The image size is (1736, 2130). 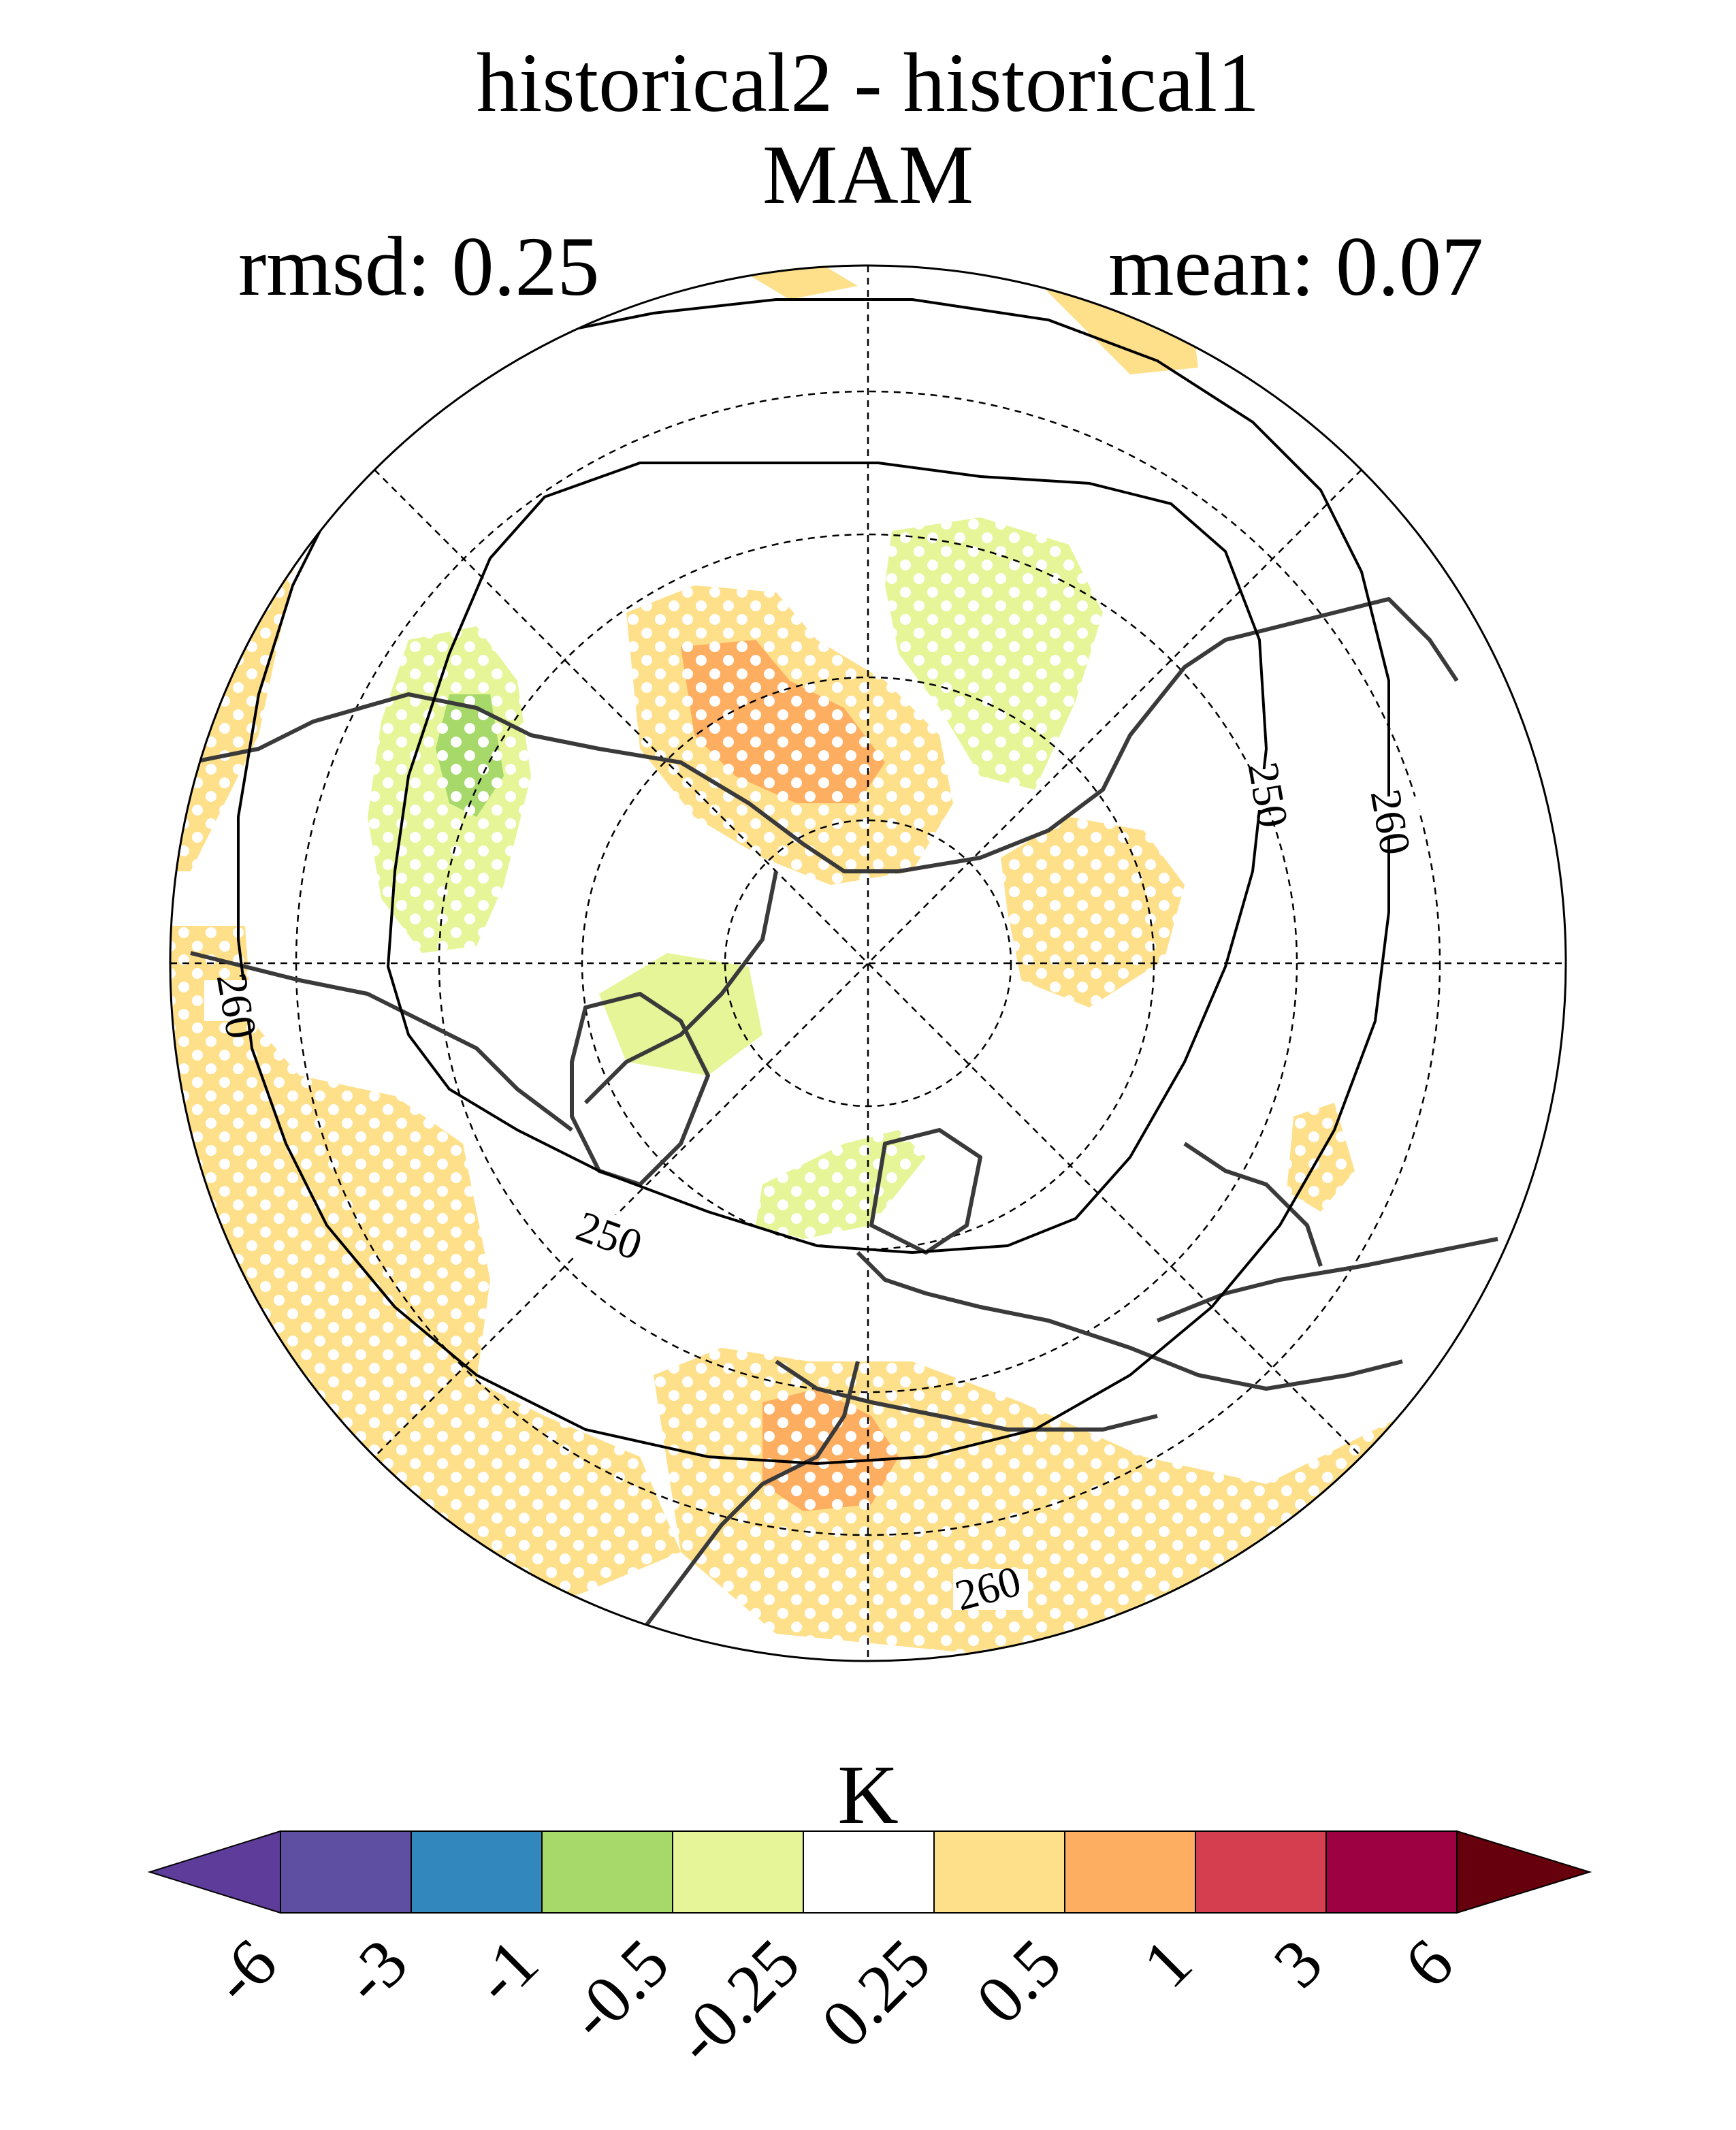 I want to click on colorbar-unit: K, so click(x=868, y=1794).